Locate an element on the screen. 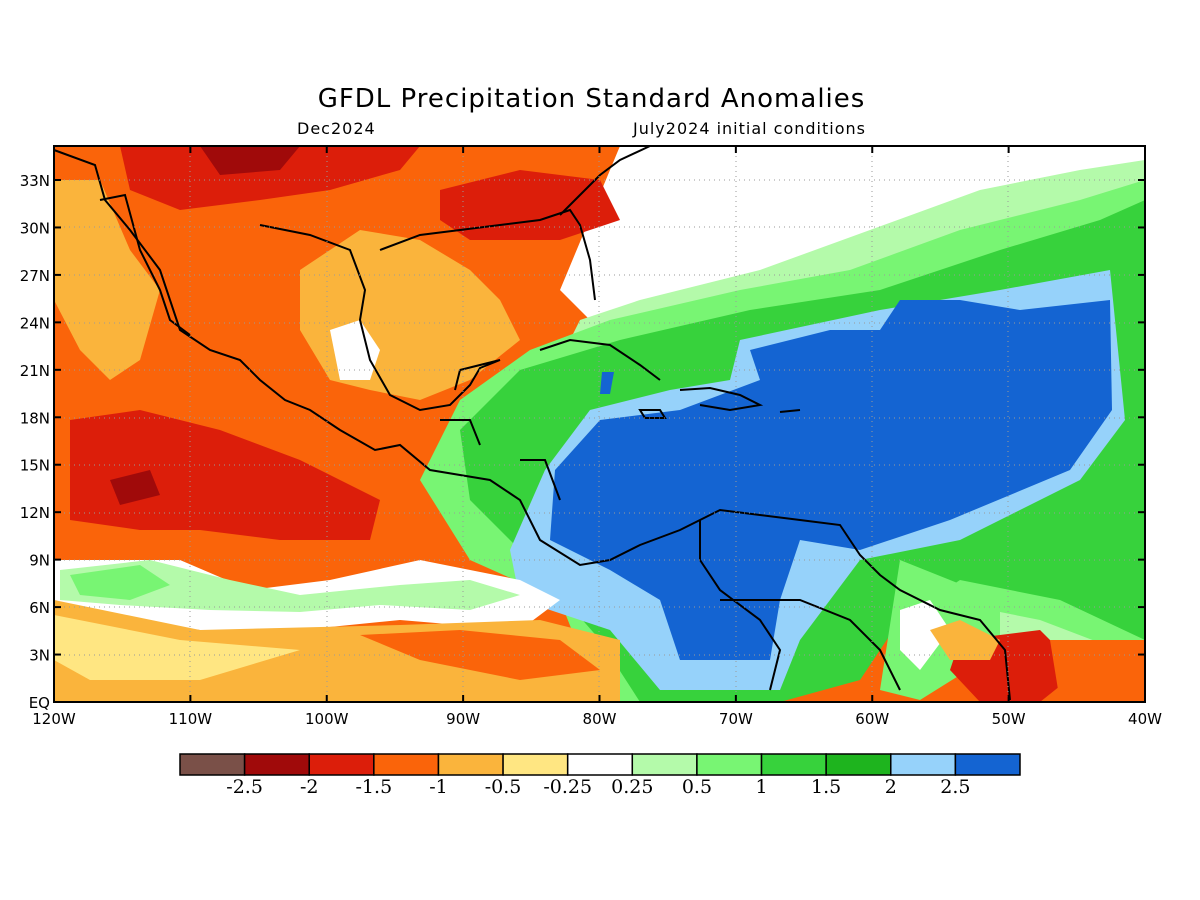 The image size is (1200, 900). baja-california is located at coordinates (145, 264).